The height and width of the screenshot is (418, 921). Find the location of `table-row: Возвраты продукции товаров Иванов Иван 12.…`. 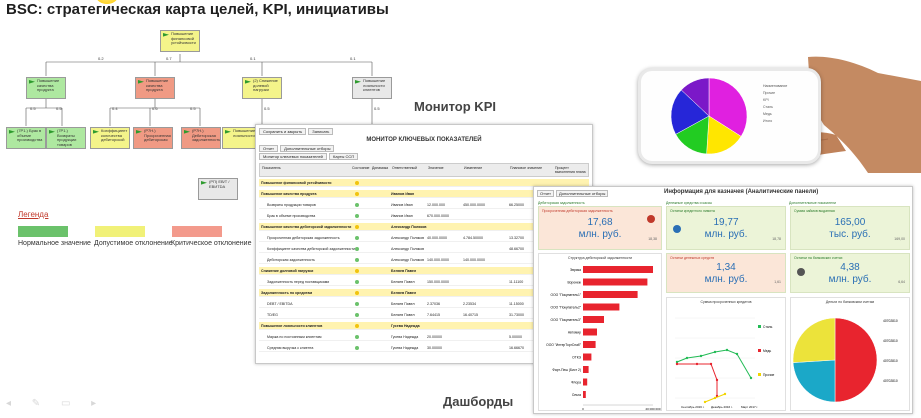

table-row: Возвраты продукции товаров Иванов Иван 12.… is located at coordinates (424, 205).